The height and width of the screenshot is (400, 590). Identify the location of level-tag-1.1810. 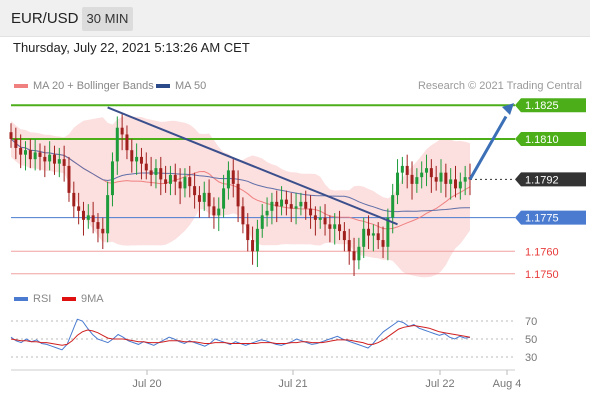
(550, 138).